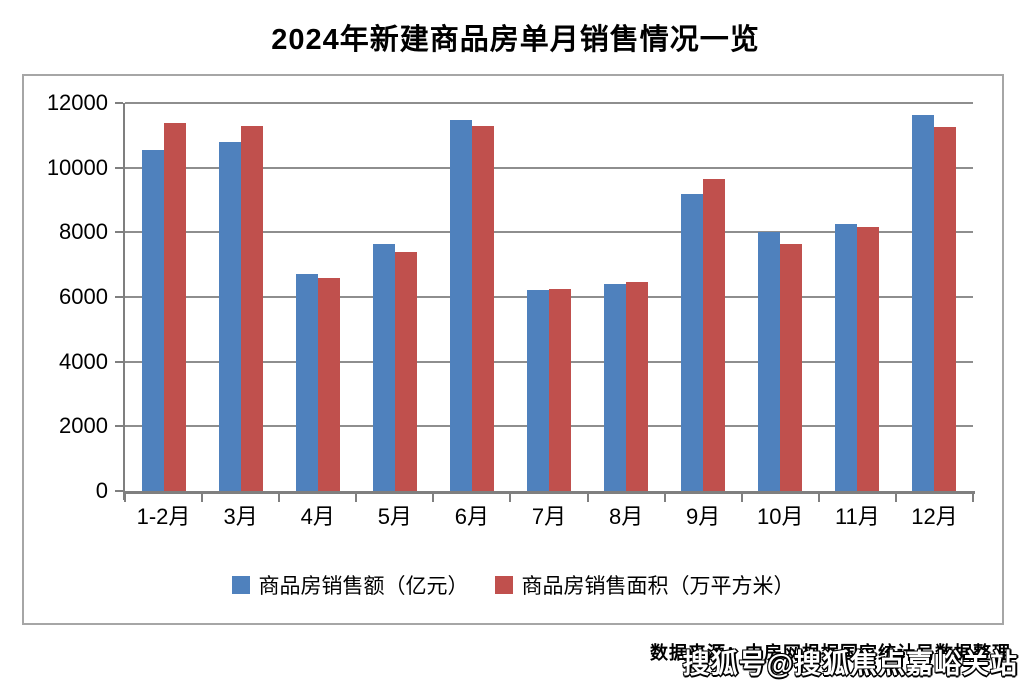 The image size is (1031, 681). I want to click on bar-8月-sales-amount, so click(615, 387).